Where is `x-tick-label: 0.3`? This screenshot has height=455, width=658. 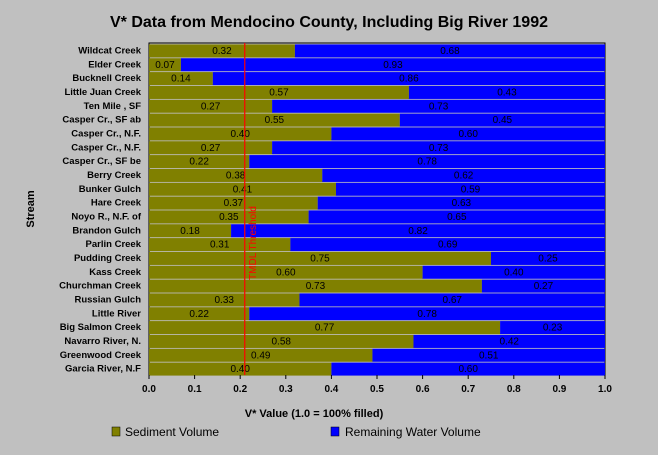
x-tick-label: 0.3 is located at coordinates (286, 389).